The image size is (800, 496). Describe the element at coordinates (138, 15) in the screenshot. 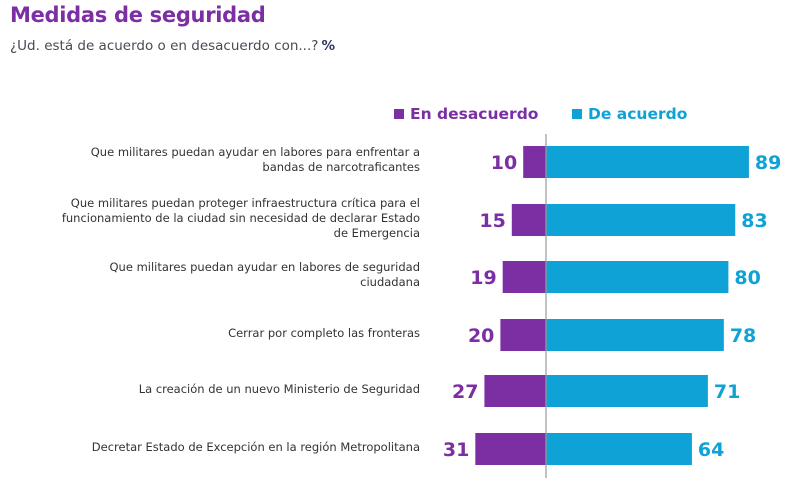

I see `chart-title: Medidas de seguridad` at that location.